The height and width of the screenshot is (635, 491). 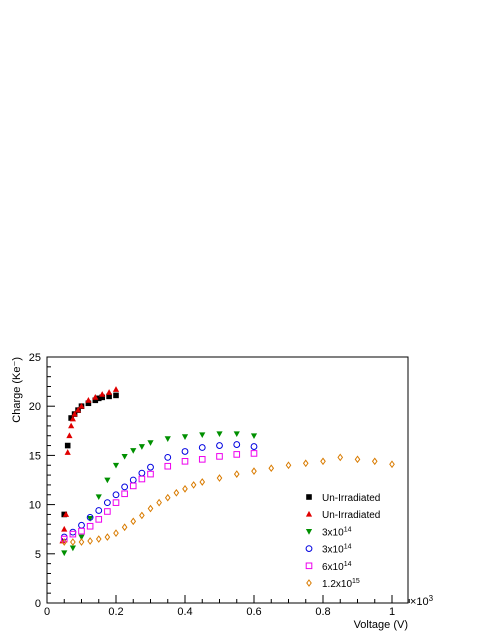 What do you see at coordinates (351, 515) in the screenshot?
I see `legend-label: Un-Irradiated` at bounding box center [351, 515].